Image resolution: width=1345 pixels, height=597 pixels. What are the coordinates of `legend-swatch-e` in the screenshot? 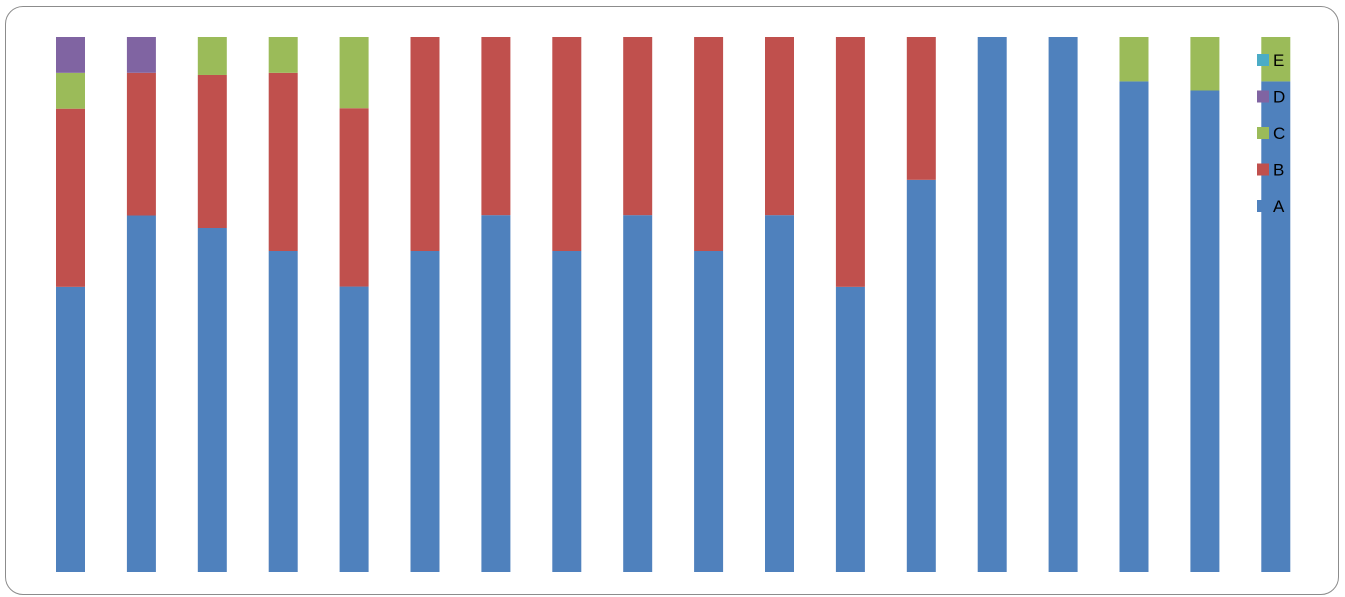 It's located at (1263, 60).